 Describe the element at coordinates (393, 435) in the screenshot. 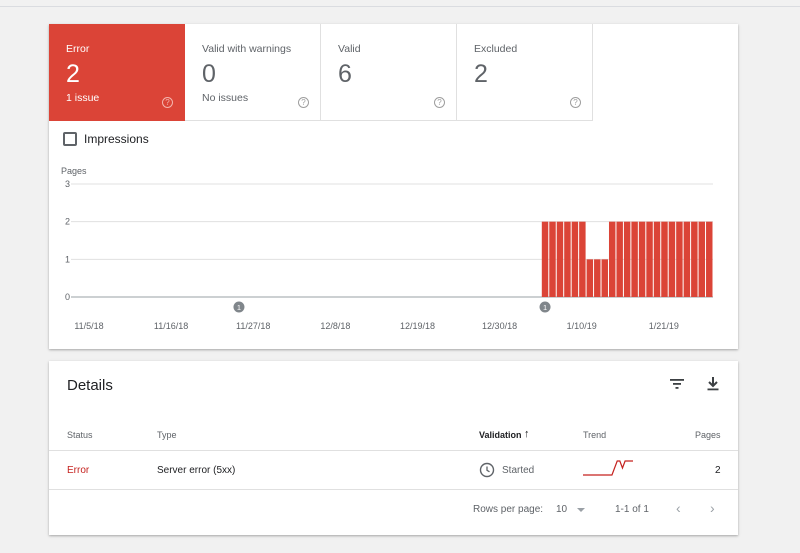

I see `details-table-header: Status Type Validation ↑ Trend Pages` at that location.